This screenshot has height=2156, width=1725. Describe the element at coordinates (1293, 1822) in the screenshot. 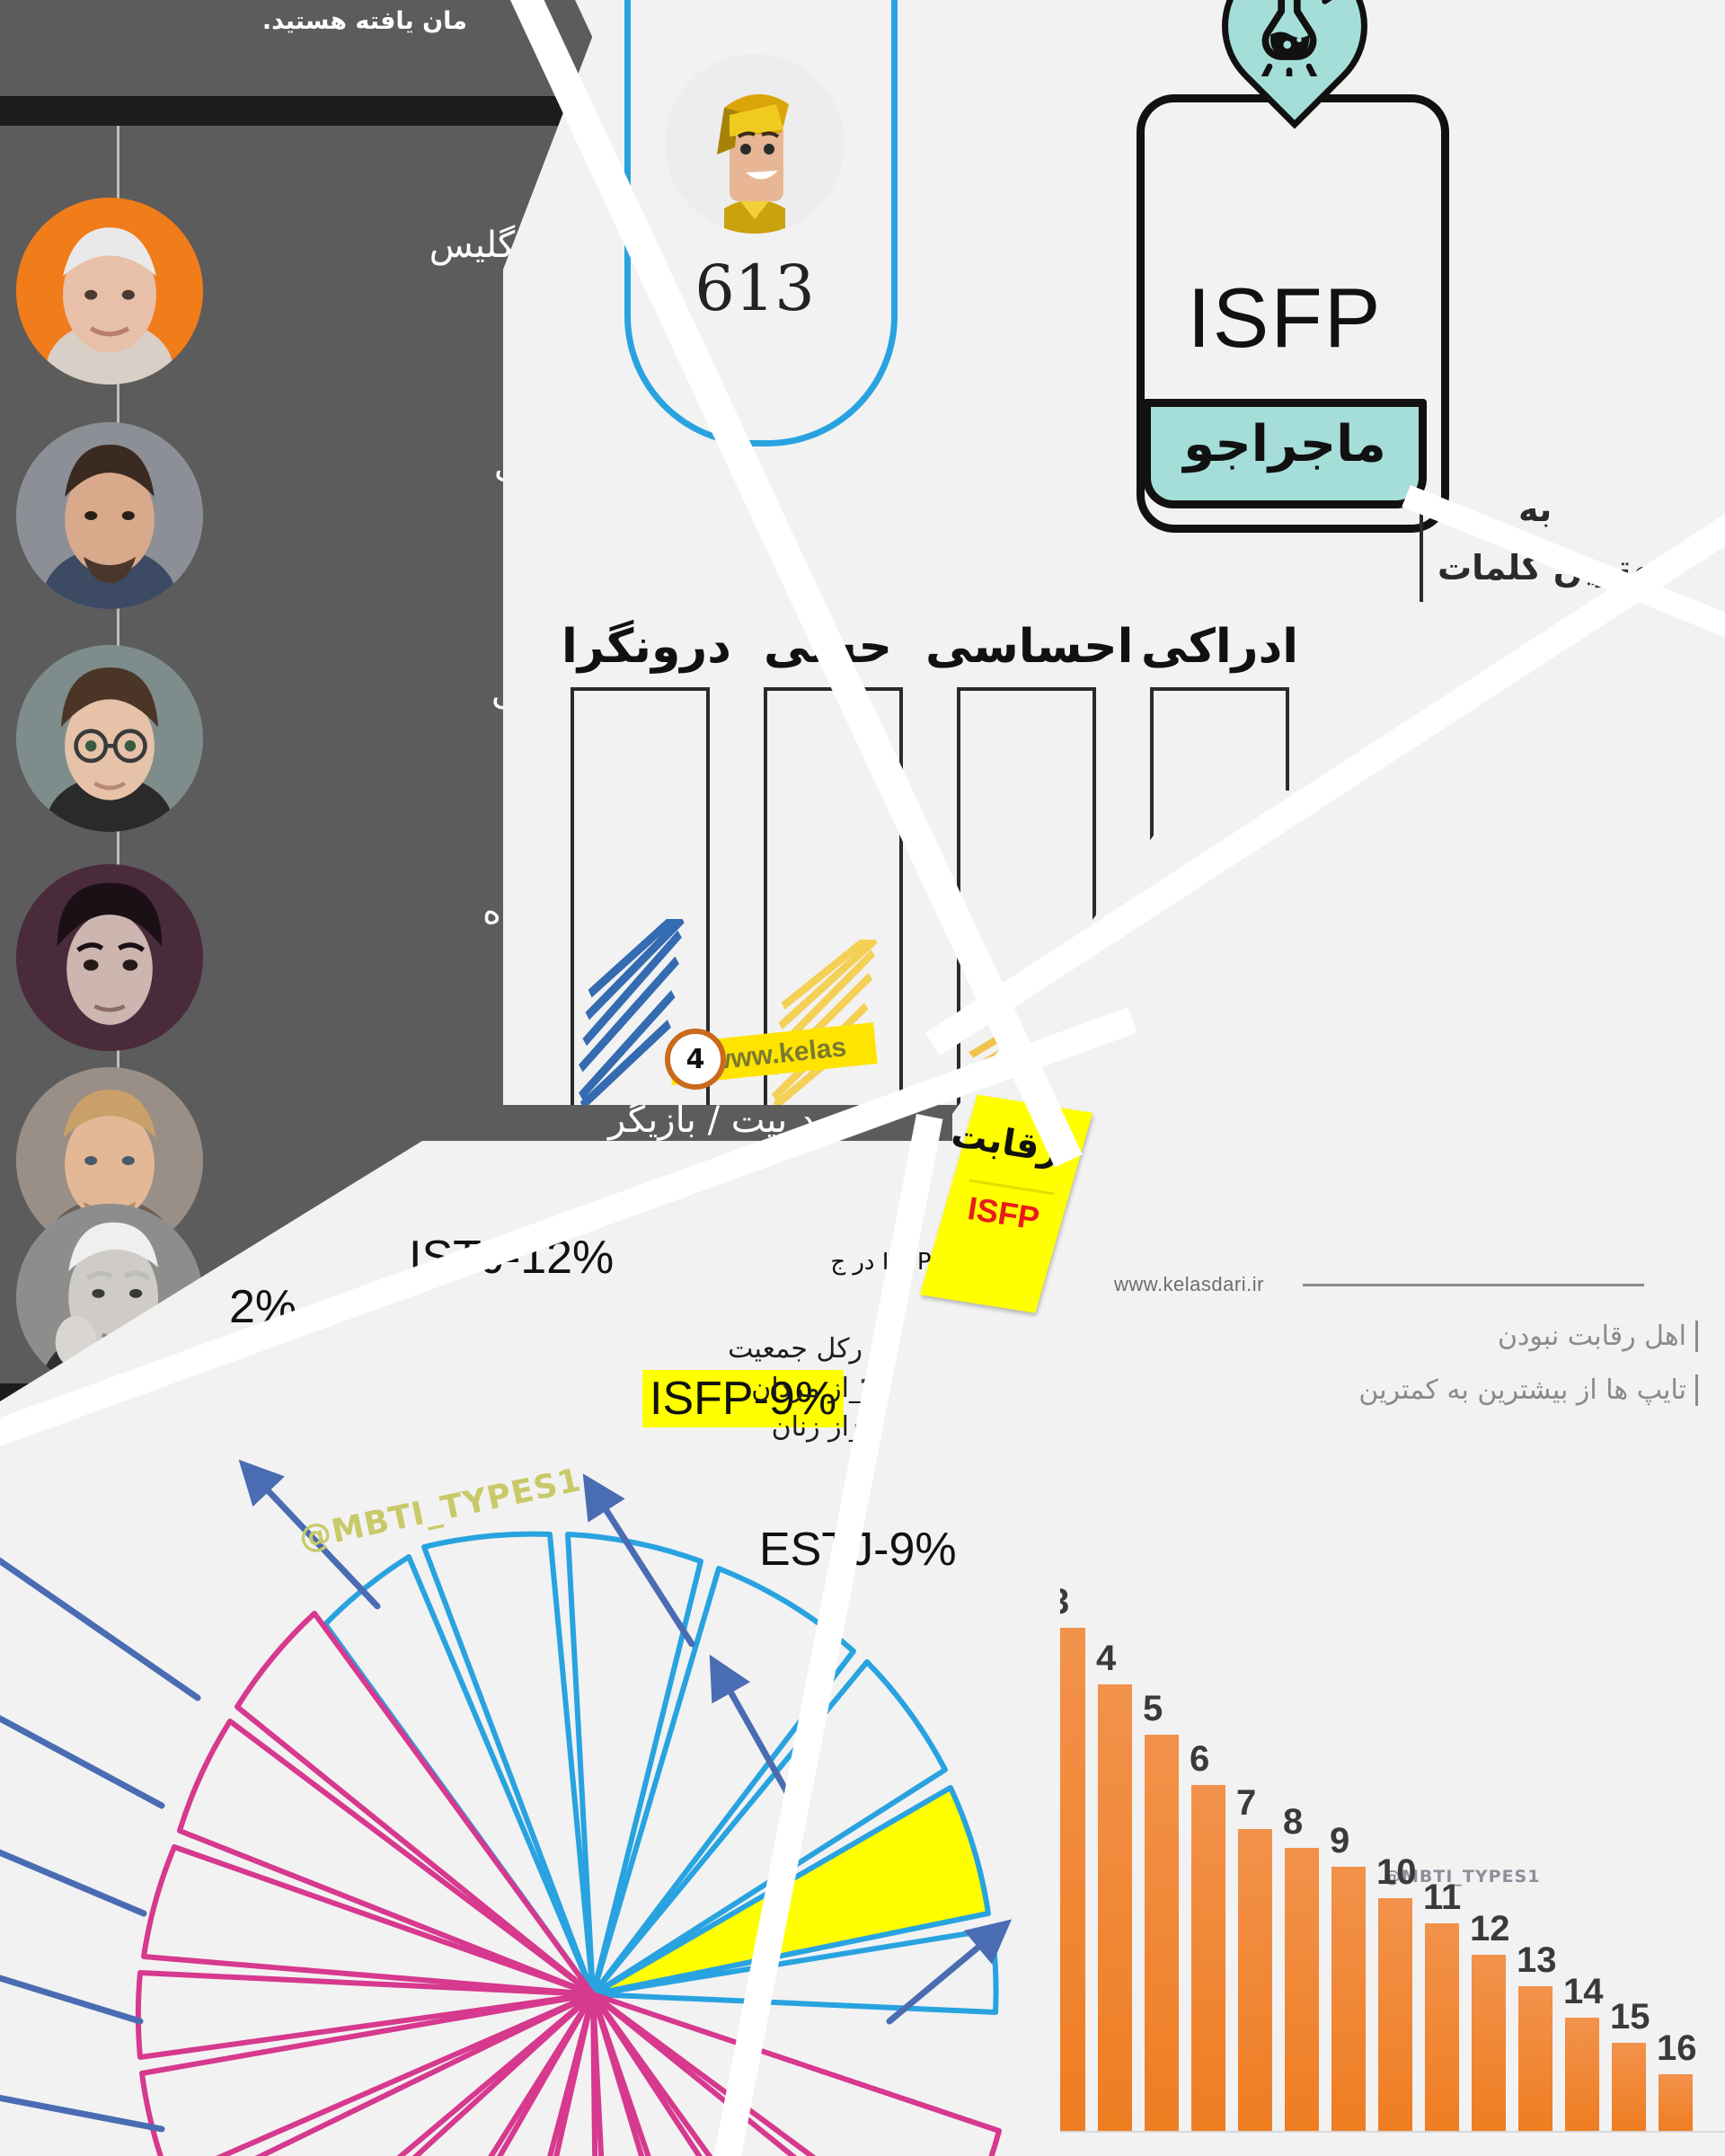

I see `bar-label-8: 8` at that location.